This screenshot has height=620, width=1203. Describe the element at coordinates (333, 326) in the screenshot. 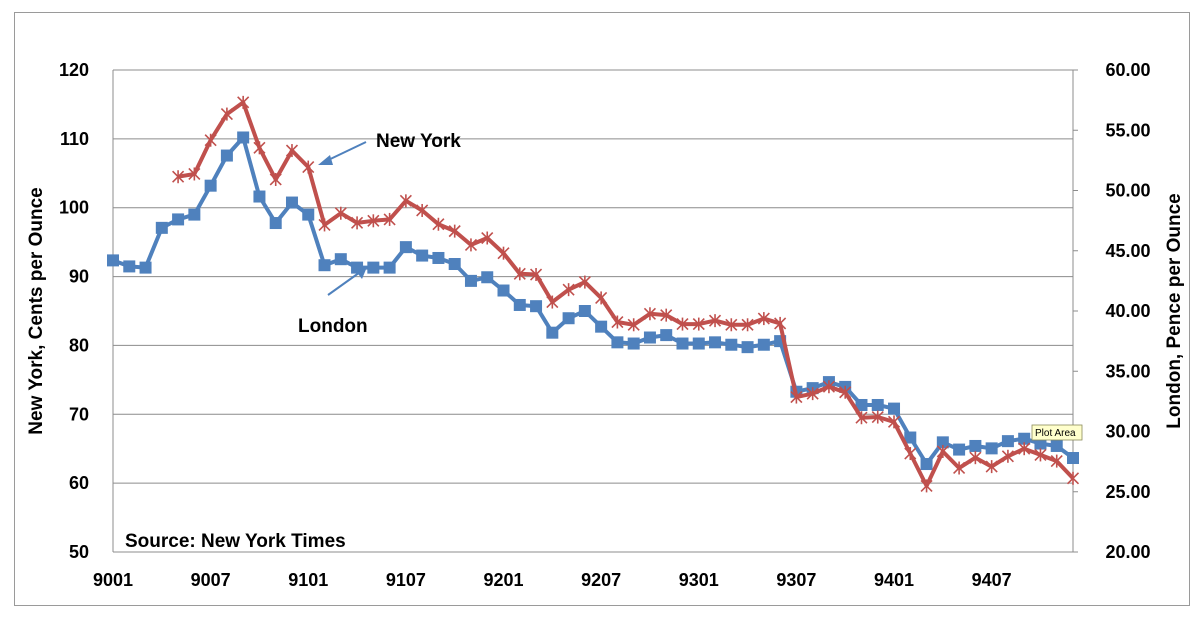

I see `annotation-london: London` at that location.